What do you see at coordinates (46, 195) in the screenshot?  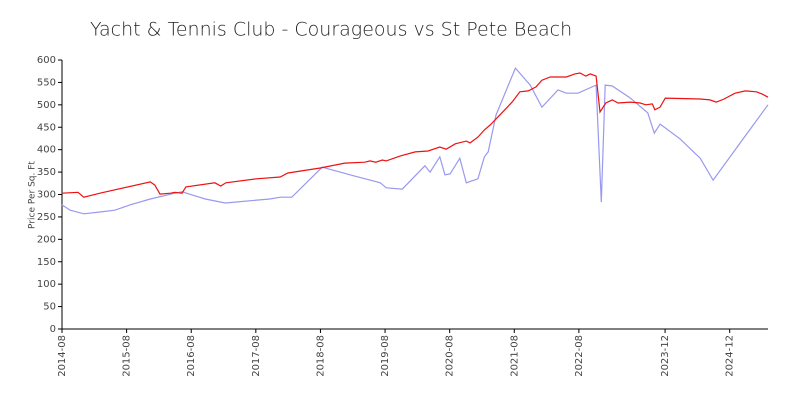 I see `y-tick-label: 300` at bounding box center [46, 195].